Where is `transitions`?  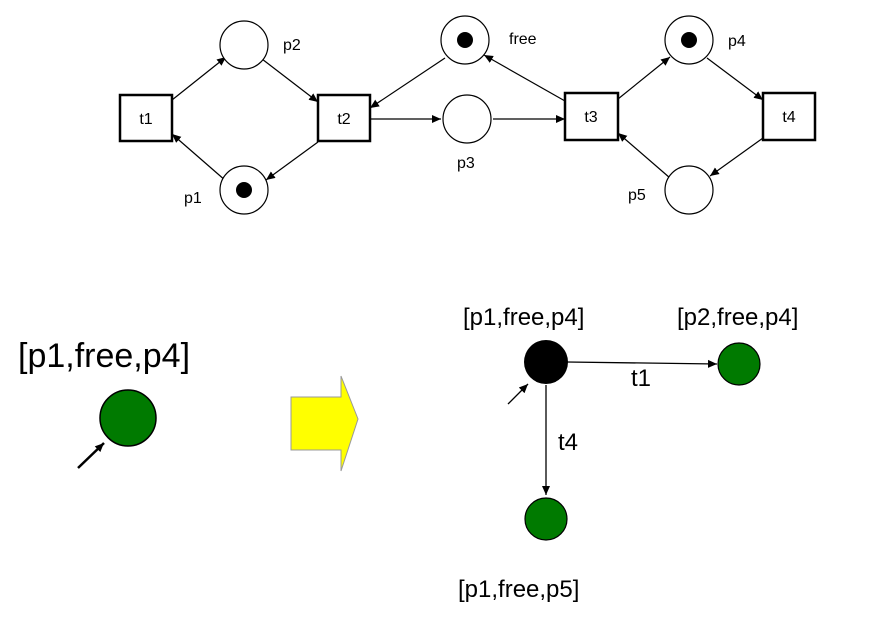
transitions is located at coordinates (467, 117).